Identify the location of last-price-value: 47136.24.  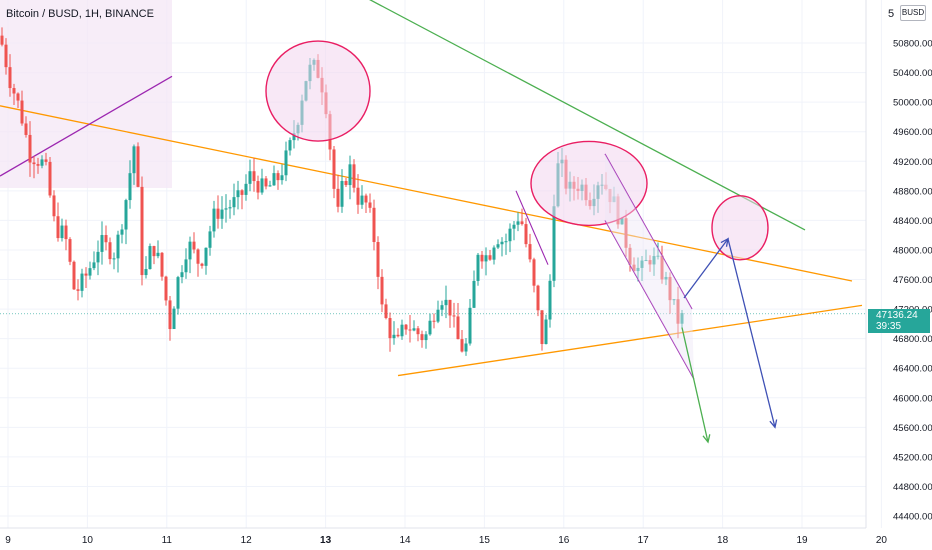
(897, 315).